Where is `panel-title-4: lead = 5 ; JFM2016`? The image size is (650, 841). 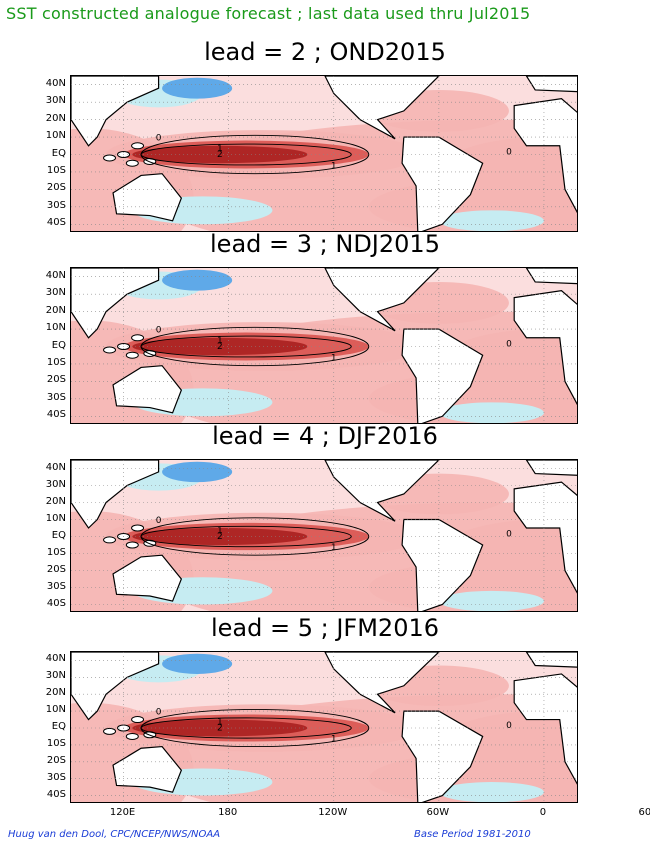
panel-title-4: lead = 5 ; JFM2016 is located at coordinates (325, 628).